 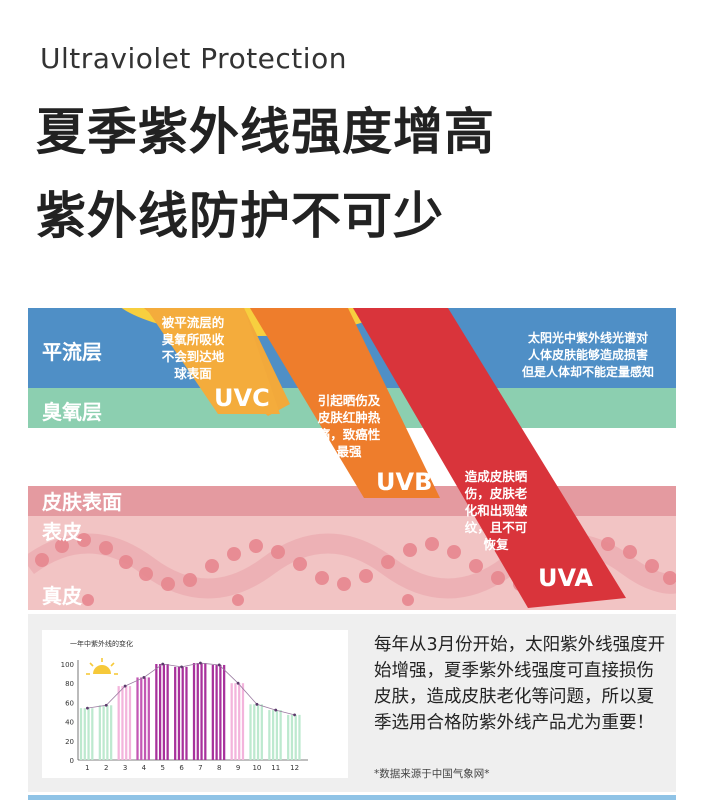 What do you see at coordinates (489, 458) in the screenshot?
I see `uva-ray` at bounding box center [489, 458].